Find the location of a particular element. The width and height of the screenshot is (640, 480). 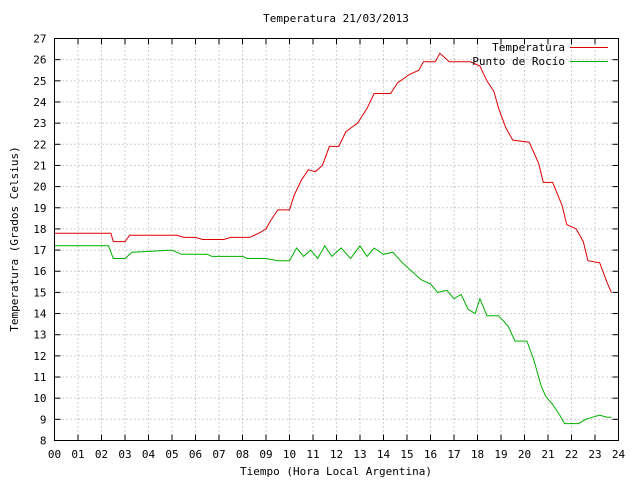

x-tick-label: 00 is located at coordinates (54, 454).